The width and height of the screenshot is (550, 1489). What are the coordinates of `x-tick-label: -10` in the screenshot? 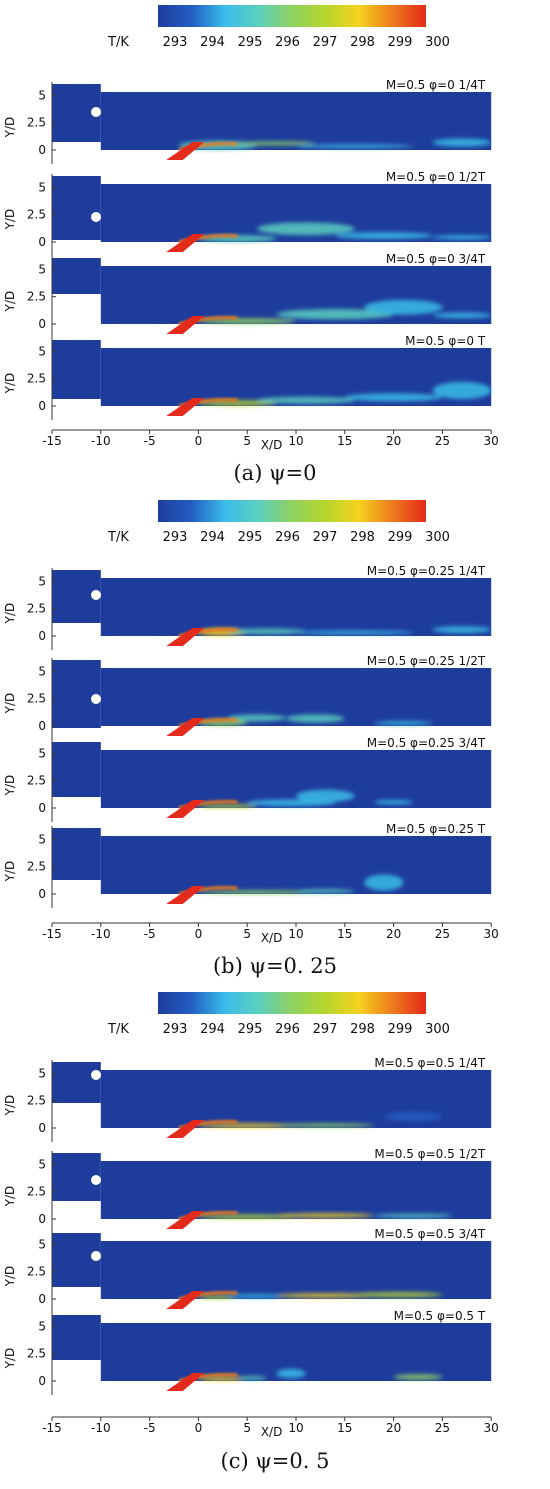 It's located at (101, 934).